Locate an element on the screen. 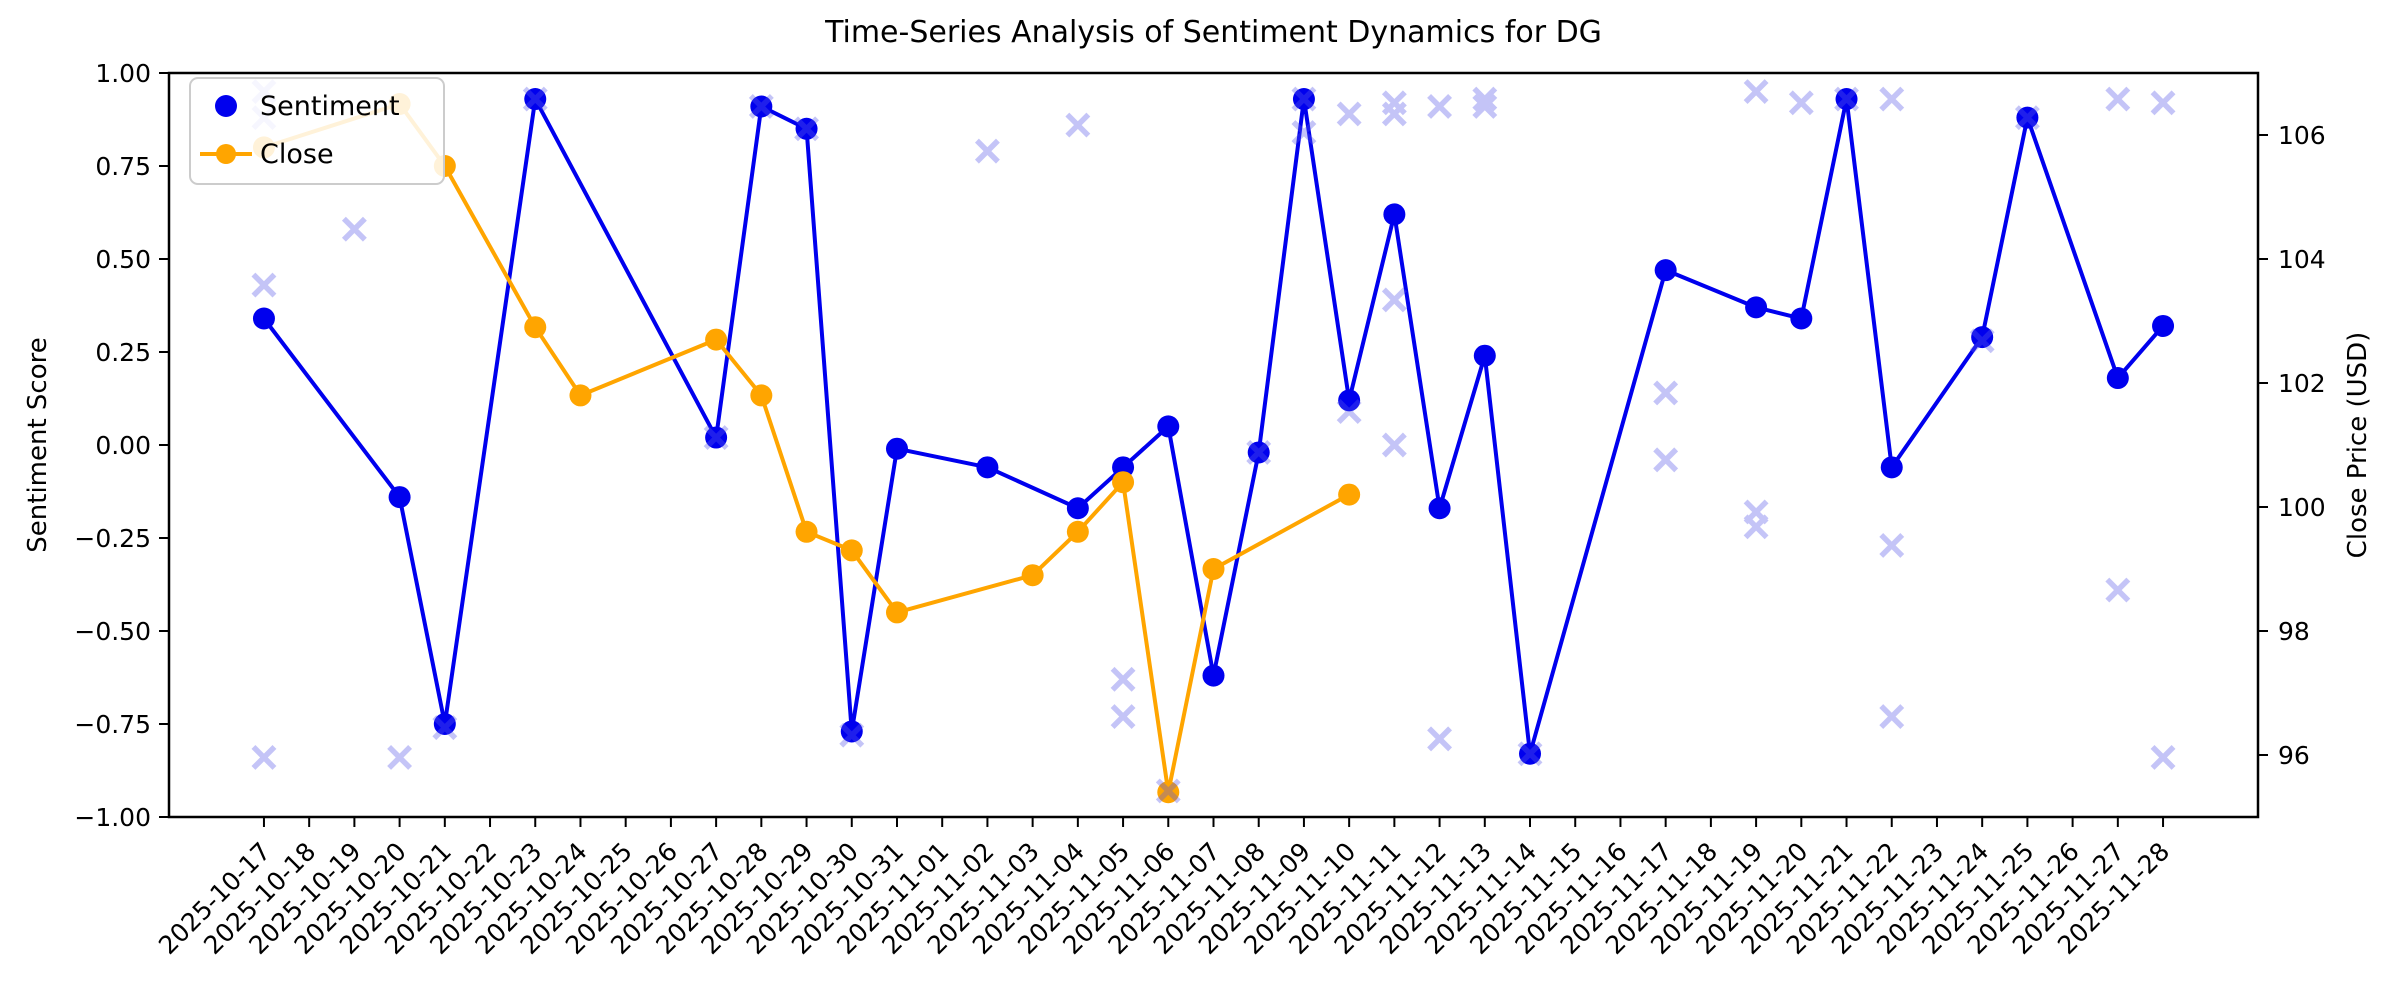 Image resolution: width=2400 pixels, height=1004 pixels. legend-close-label: Close is located at coordinates (297, 154).